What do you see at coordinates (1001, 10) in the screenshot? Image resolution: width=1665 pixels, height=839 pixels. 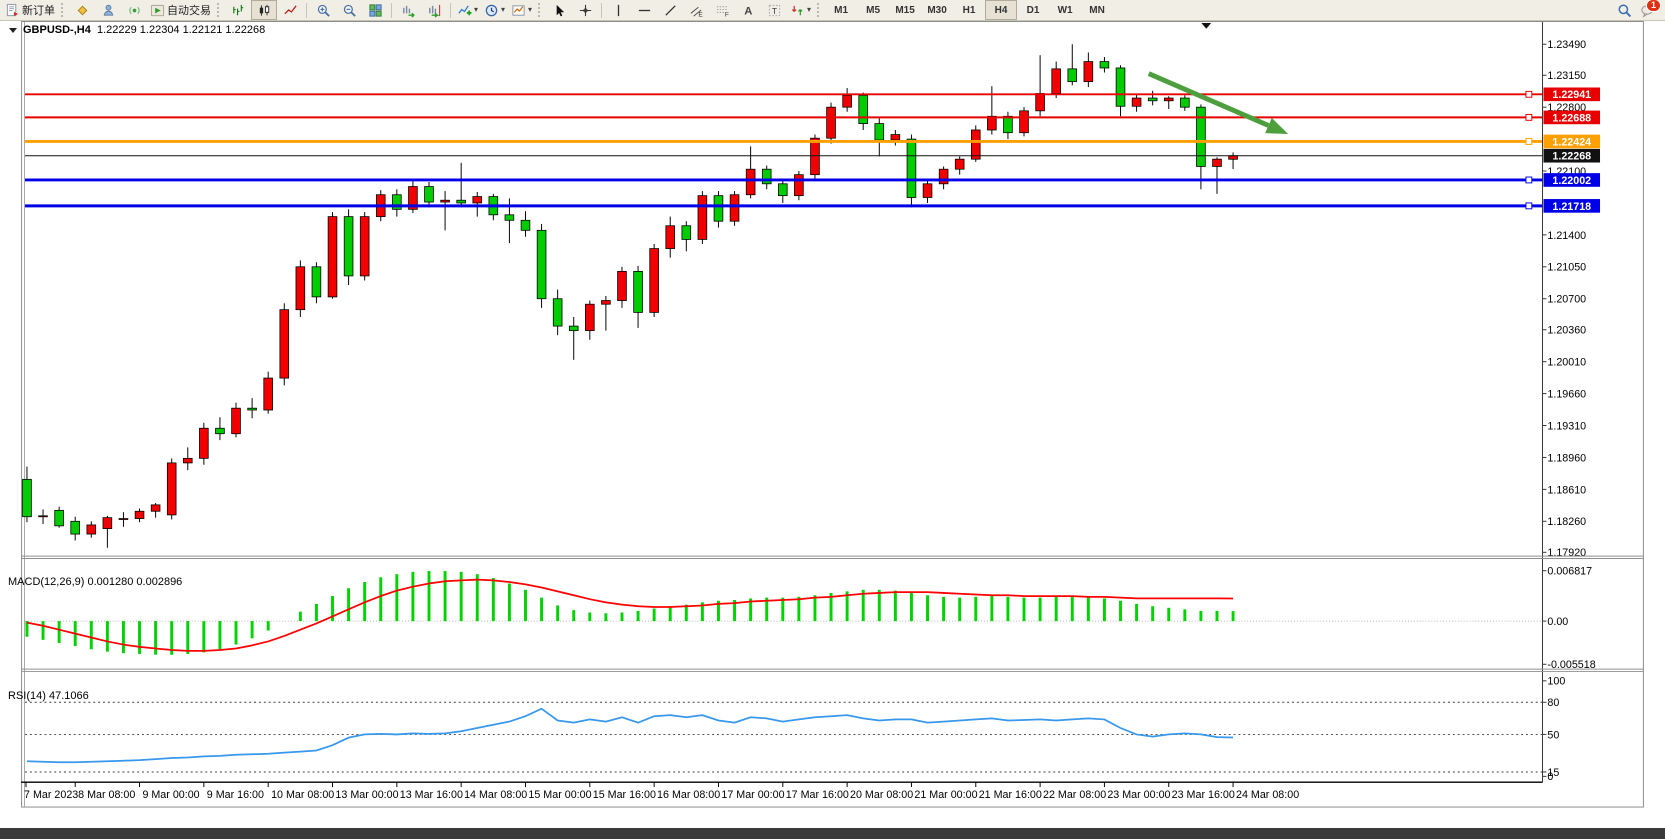 I see `timeframe-h4-button: H4` at bounding box center [1001, 10].